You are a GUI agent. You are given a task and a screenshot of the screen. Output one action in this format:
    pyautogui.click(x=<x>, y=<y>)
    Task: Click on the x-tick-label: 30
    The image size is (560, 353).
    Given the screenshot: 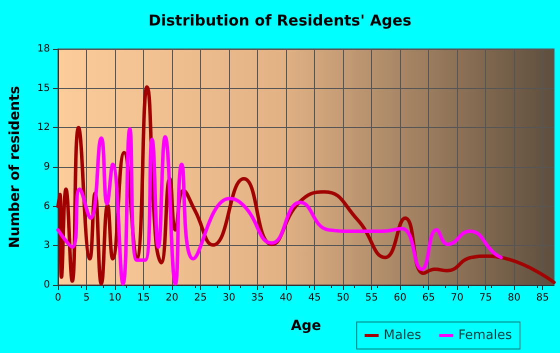 What is the action you would take?
    pyautogui.click(x=229, y=298)
    